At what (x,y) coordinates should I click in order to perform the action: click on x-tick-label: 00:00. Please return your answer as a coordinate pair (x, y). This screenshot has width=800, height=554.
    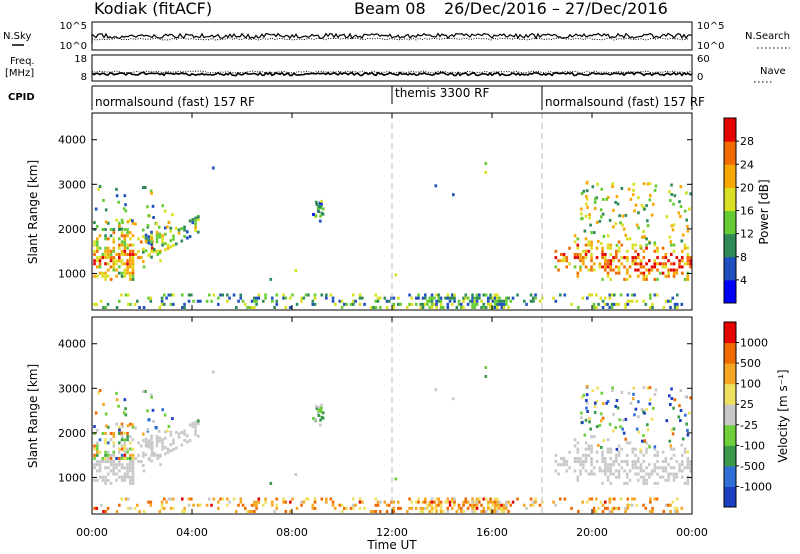
    Looking at the image, I should click on (692, 532).